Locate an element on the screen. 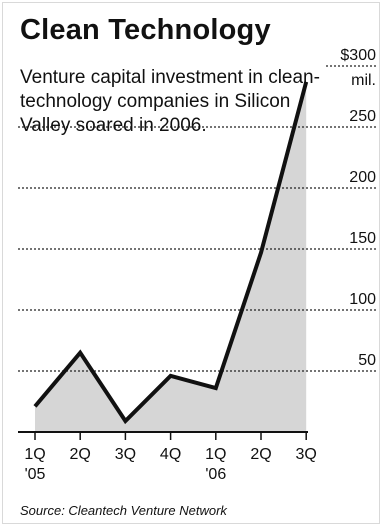 Image resolution: width=382 pixels, height=526 pixels. y-tick-label-200: 200 is located at coordinates (362, 177).